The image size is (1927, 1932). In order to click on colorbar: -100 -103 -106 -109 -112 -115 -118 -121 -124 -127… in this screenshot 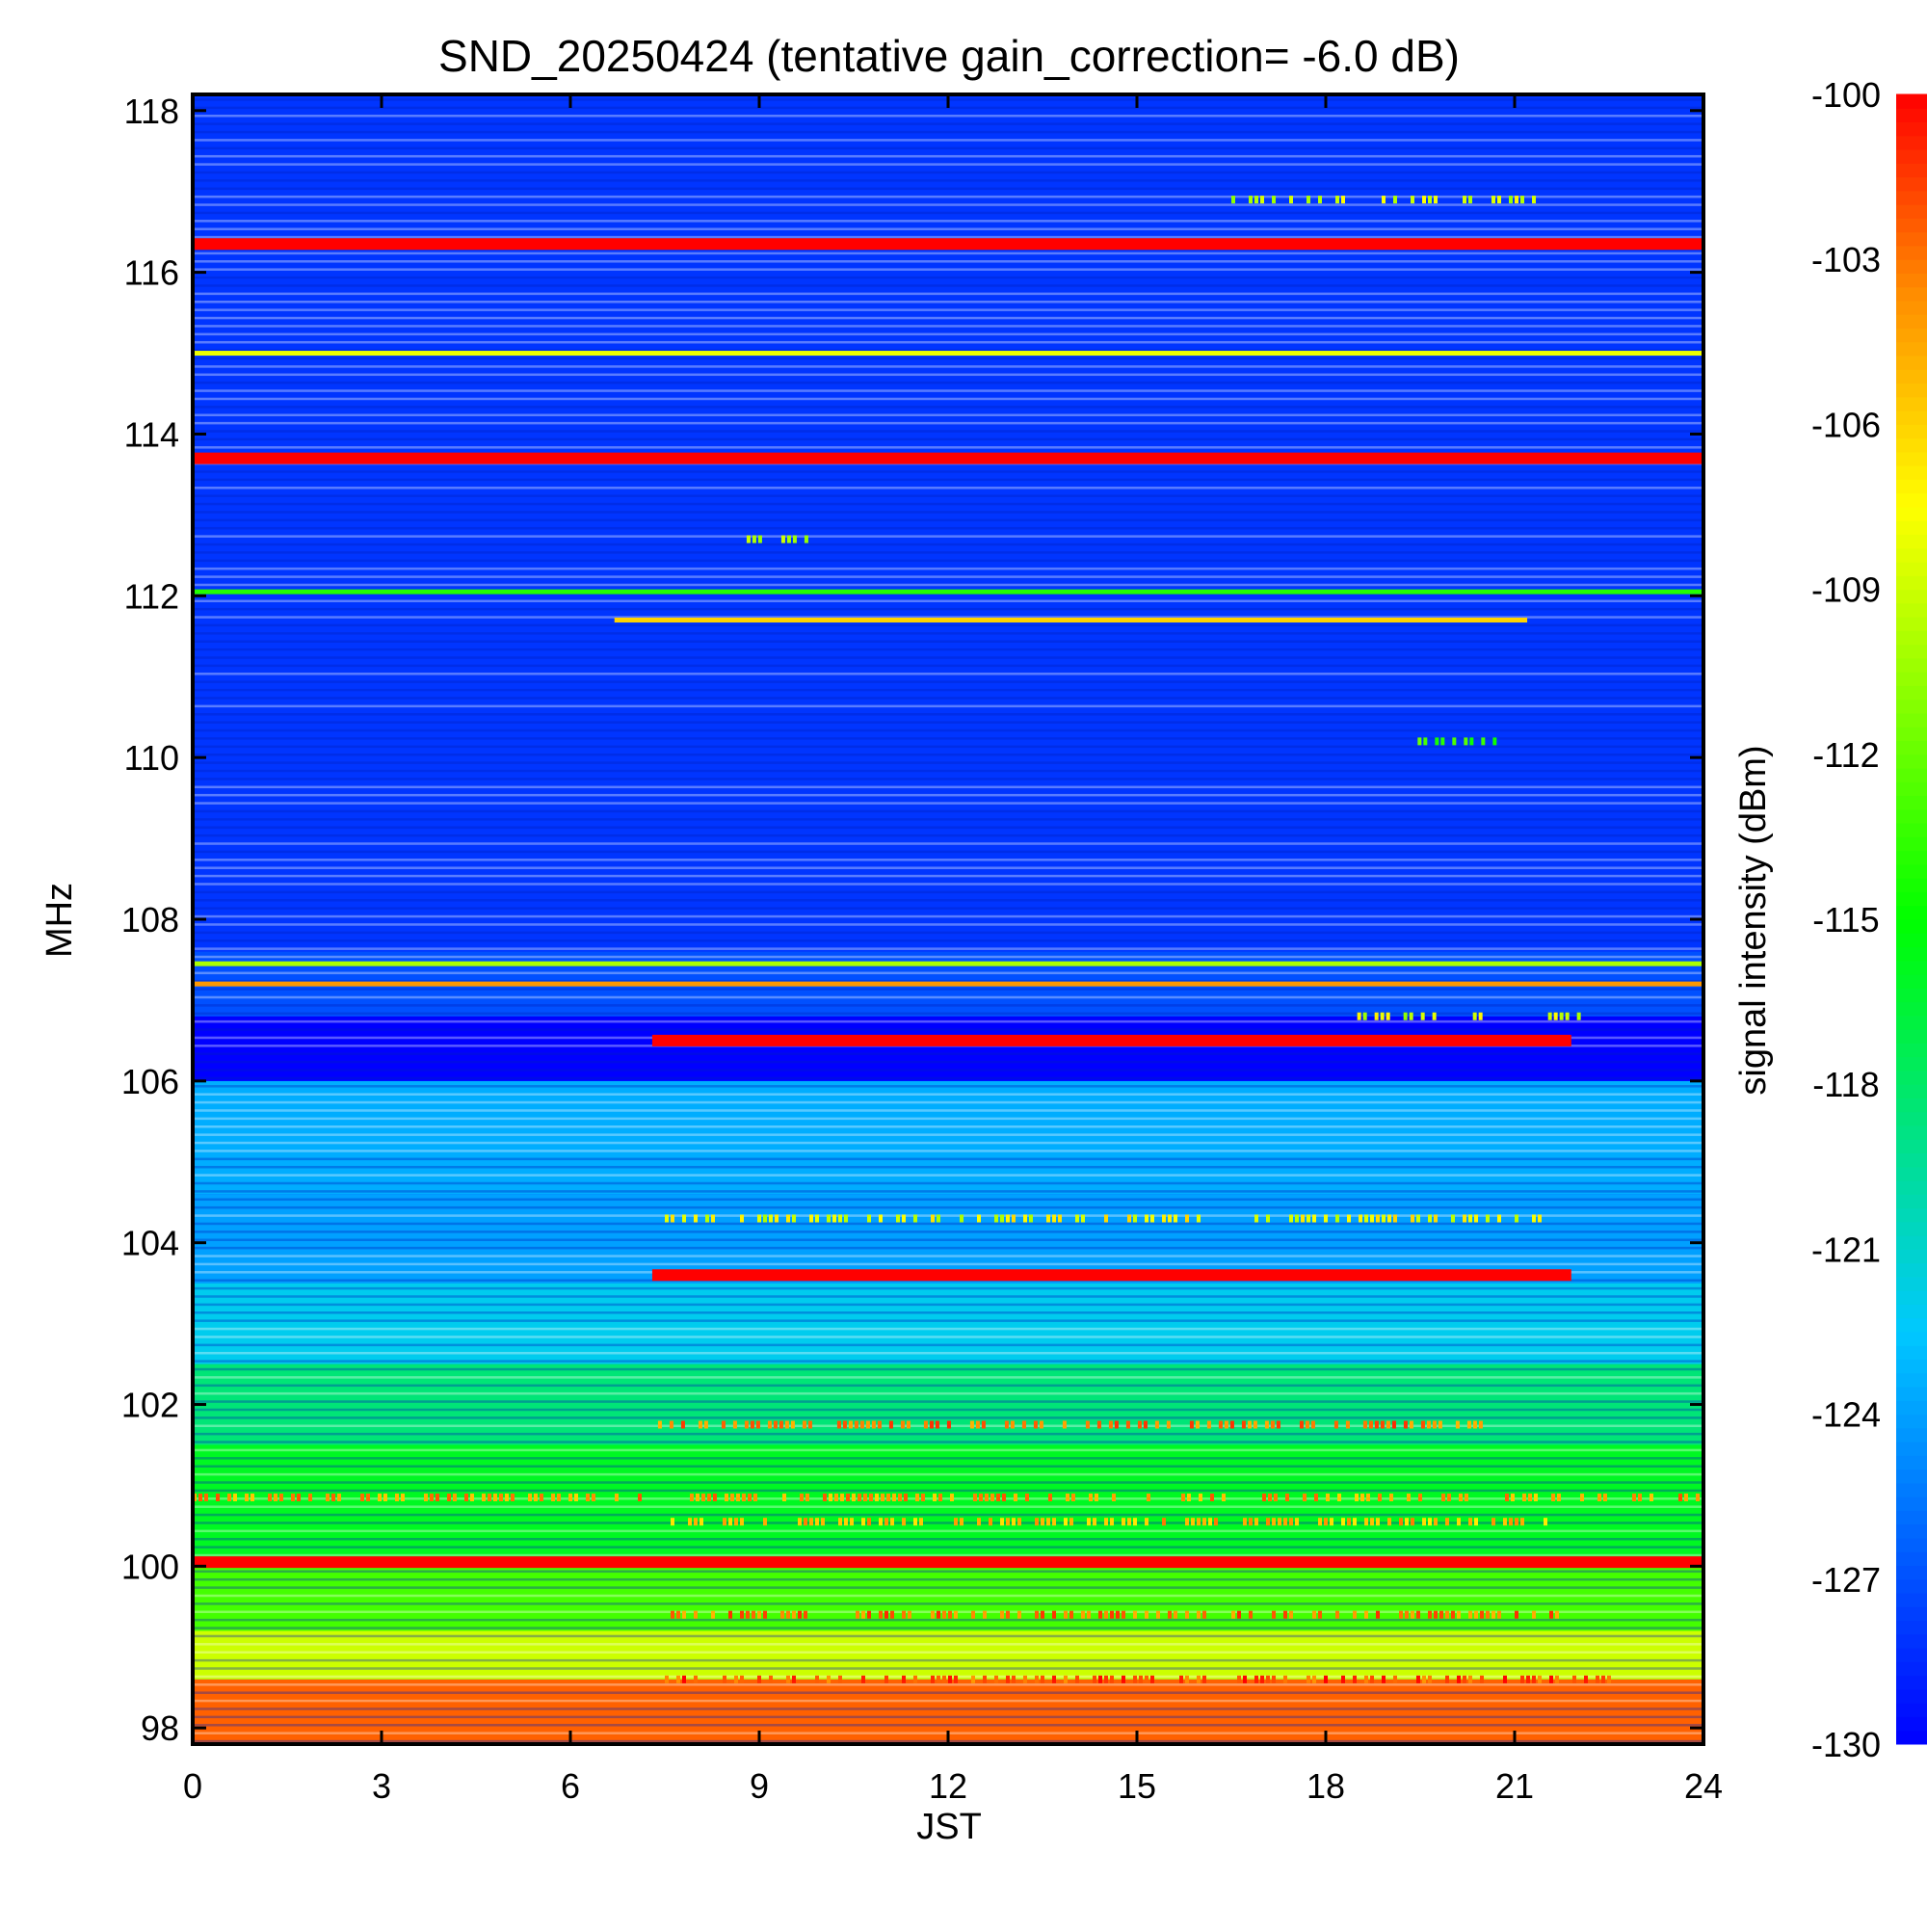, I will do `click(1869, 919)`.